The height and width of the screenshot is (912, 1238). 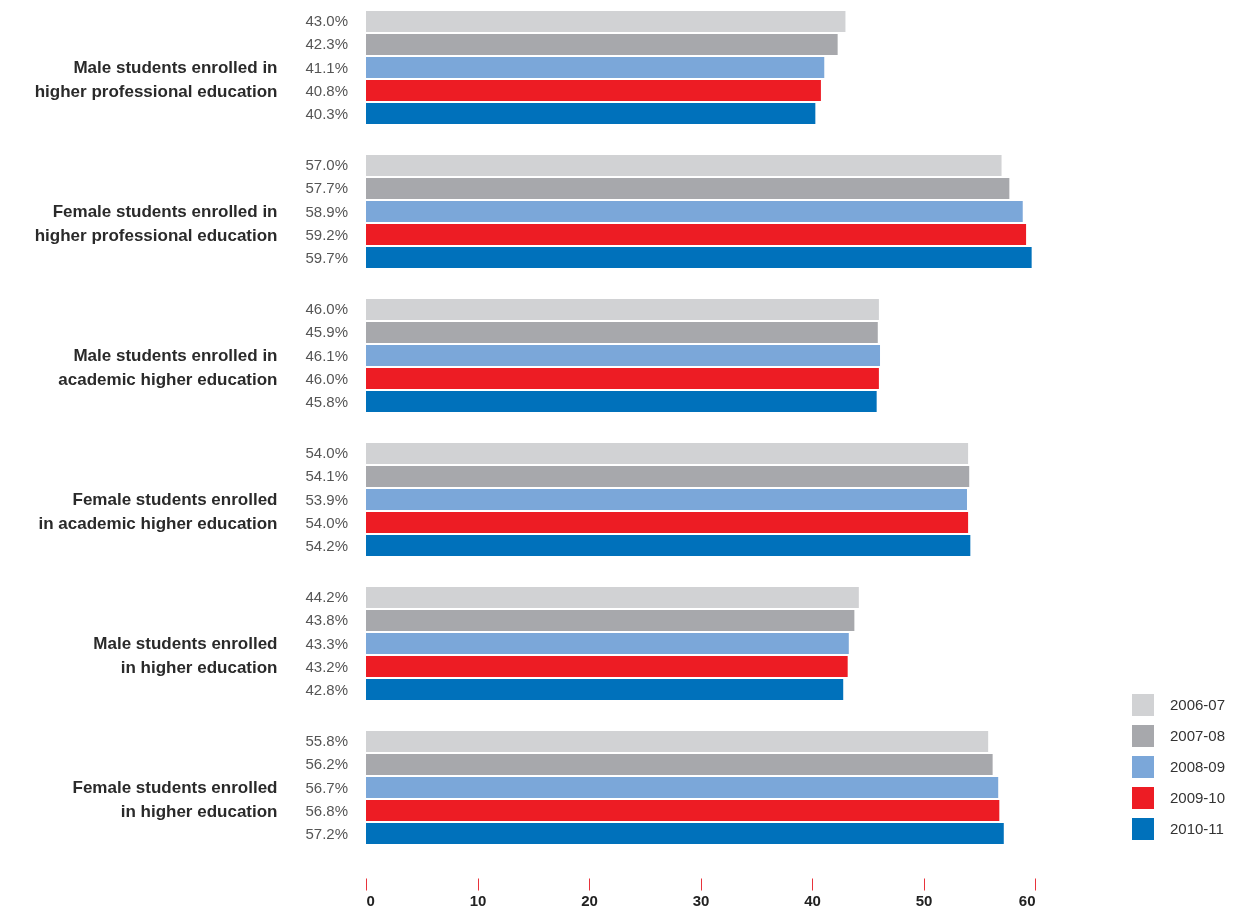 What do you see at coordinates (589, 900) in the screenshot?
I see `x-tick-label: 20` at bounding box center [589, 900].